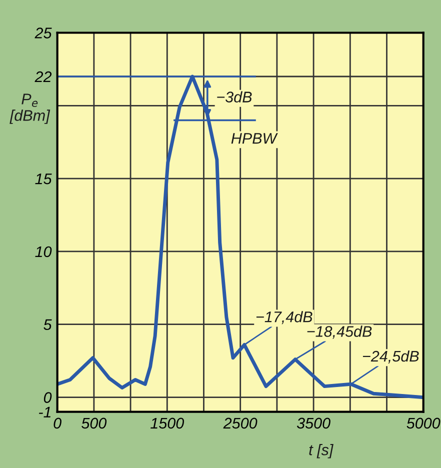 The image size is (441, 468). I want to click on y-tick-label: 22, so click(43, 76).